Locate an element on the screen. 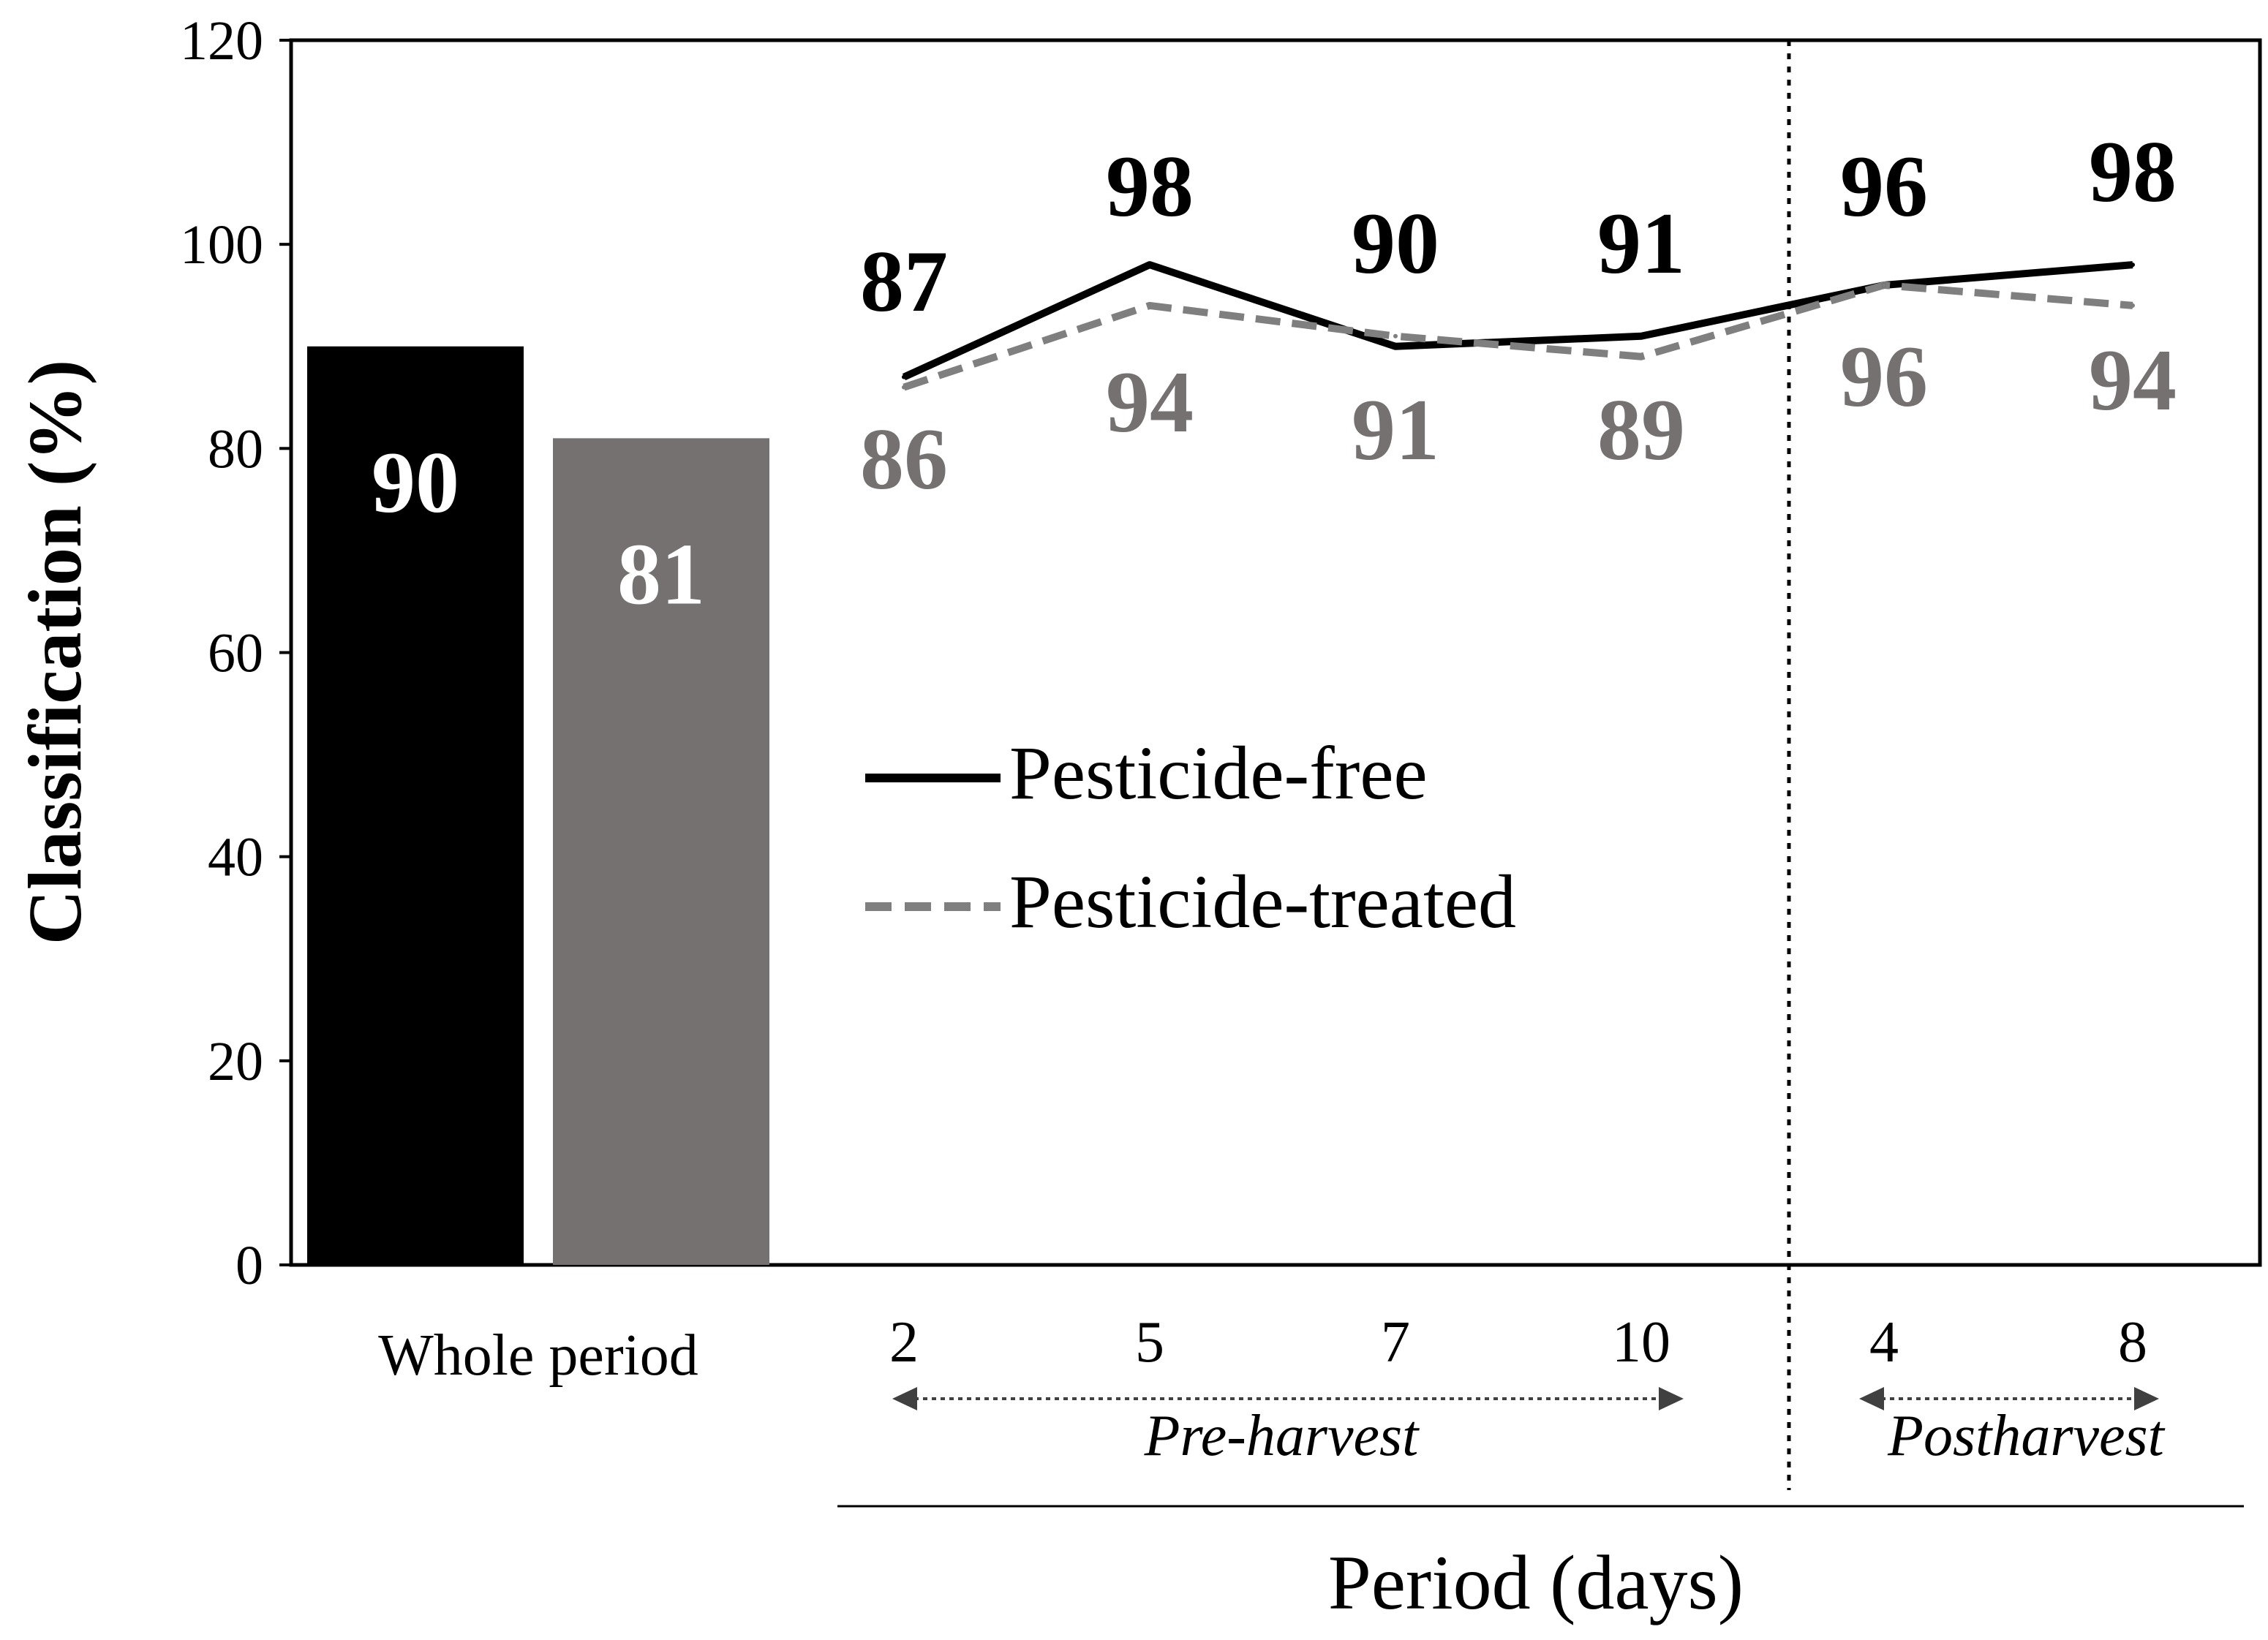  data-label-pesticide-free: 87 is located at coordinates (904, 281).